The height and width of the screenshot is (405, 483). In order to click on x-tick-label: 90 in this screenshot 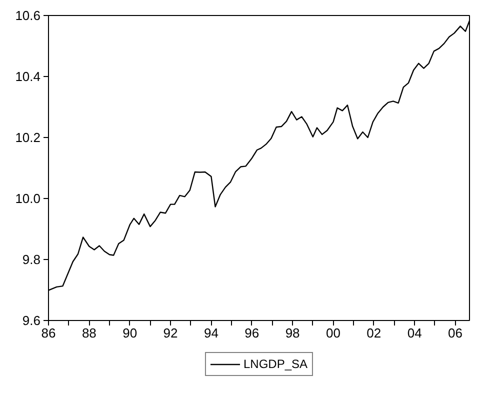, I will do `click(130, 333)`.